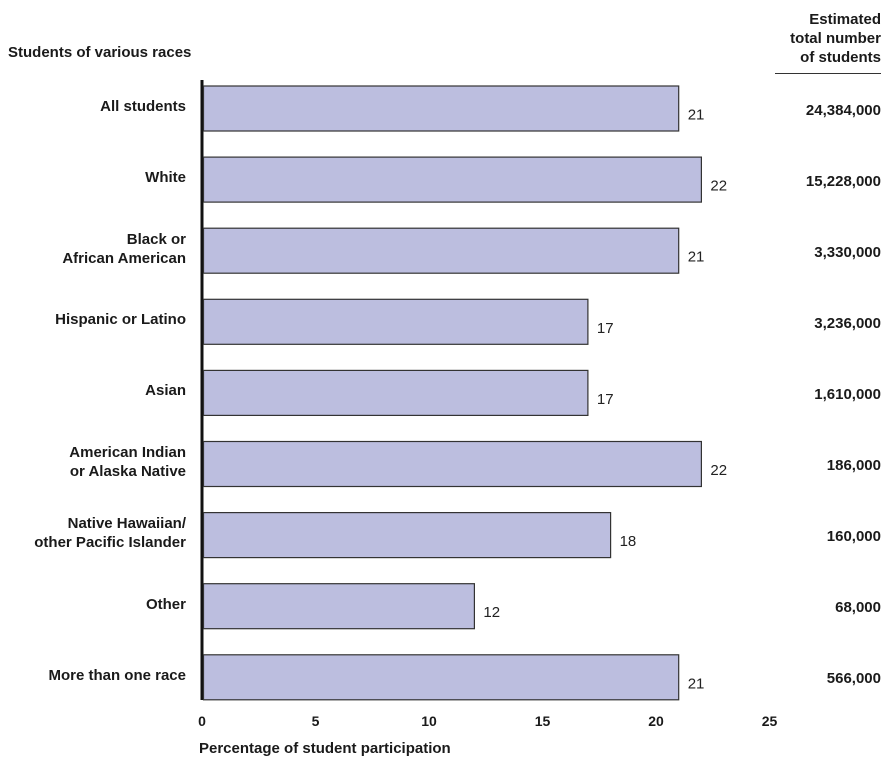 This screenshot has width=885, height=761. What do you see at coordinates (843, 110) in the screenshot?
I see `estimated-total: 24,384,000` at bounding box center [843, 110].